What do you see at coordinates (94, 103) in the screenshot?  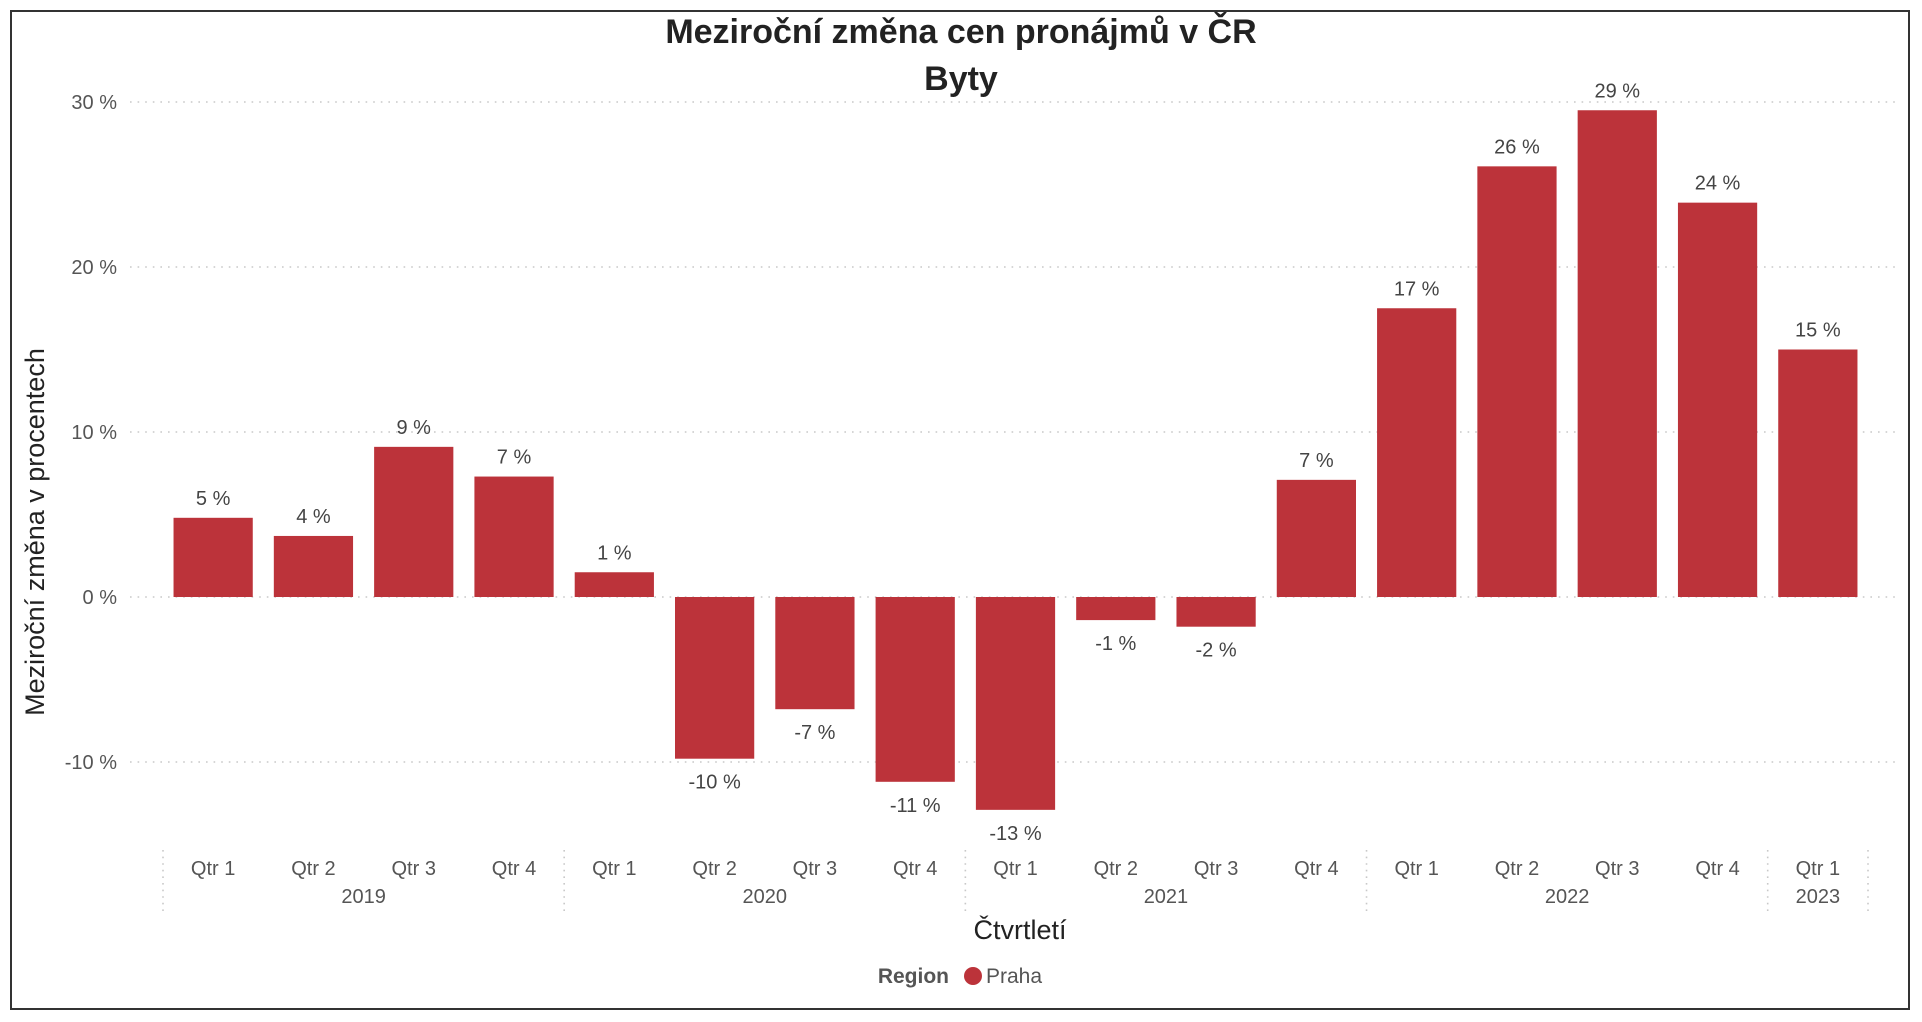 I see `y-tick-label: 30 %` at bounding box center [94, 103].